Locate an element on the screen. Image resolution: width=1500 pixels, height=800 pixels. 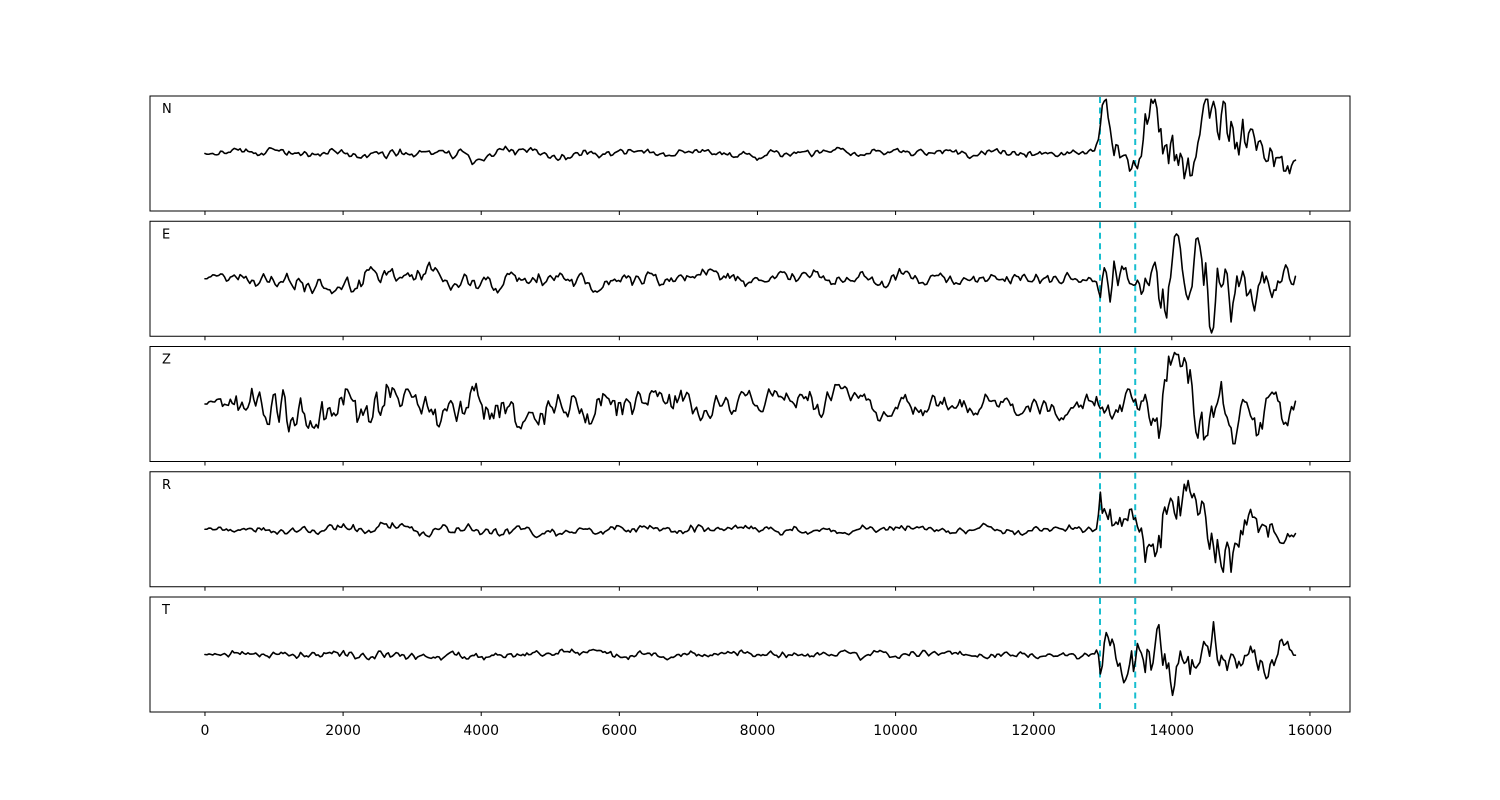
panel-Z: Z is located at coordinates (750, 406).